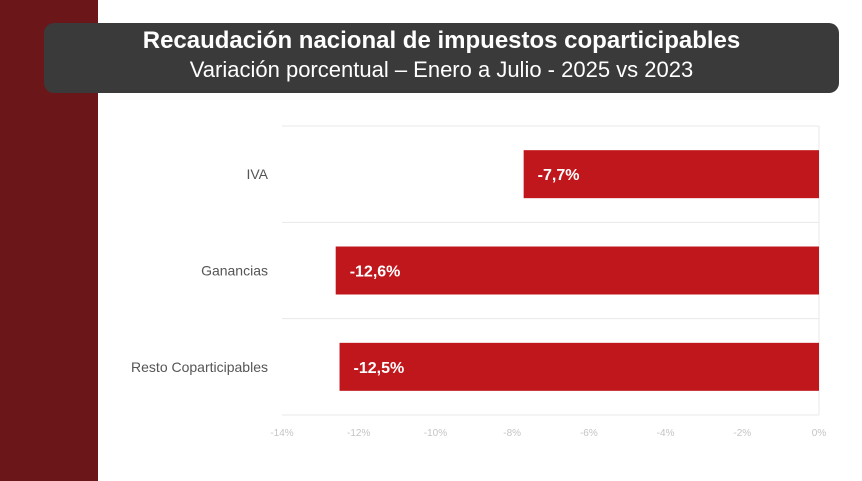 The height and width of the screenshot is (481, 862). What do you see at coordinates (257, 174) in the screenshot?
I see `category-label: IVA` at bounding box center [257, 174].